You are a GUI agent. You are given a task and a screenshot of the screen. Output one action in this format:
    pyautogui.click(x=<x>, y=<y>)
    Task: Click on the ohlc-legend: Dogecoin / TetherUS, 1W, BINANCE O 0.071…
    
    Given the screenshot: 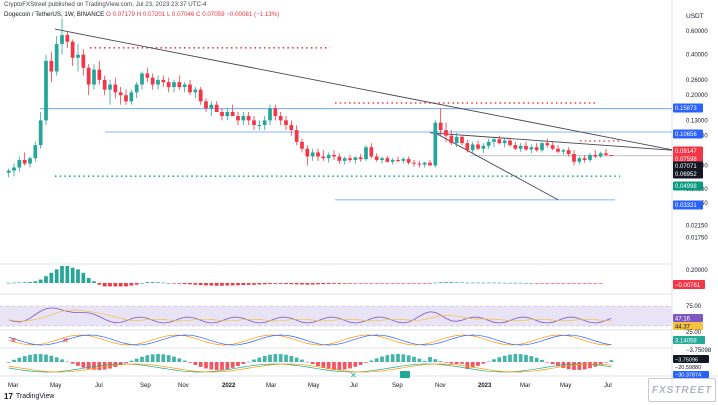 What is the action you would take?
    pyautogui.click(x=141, y=14)
    